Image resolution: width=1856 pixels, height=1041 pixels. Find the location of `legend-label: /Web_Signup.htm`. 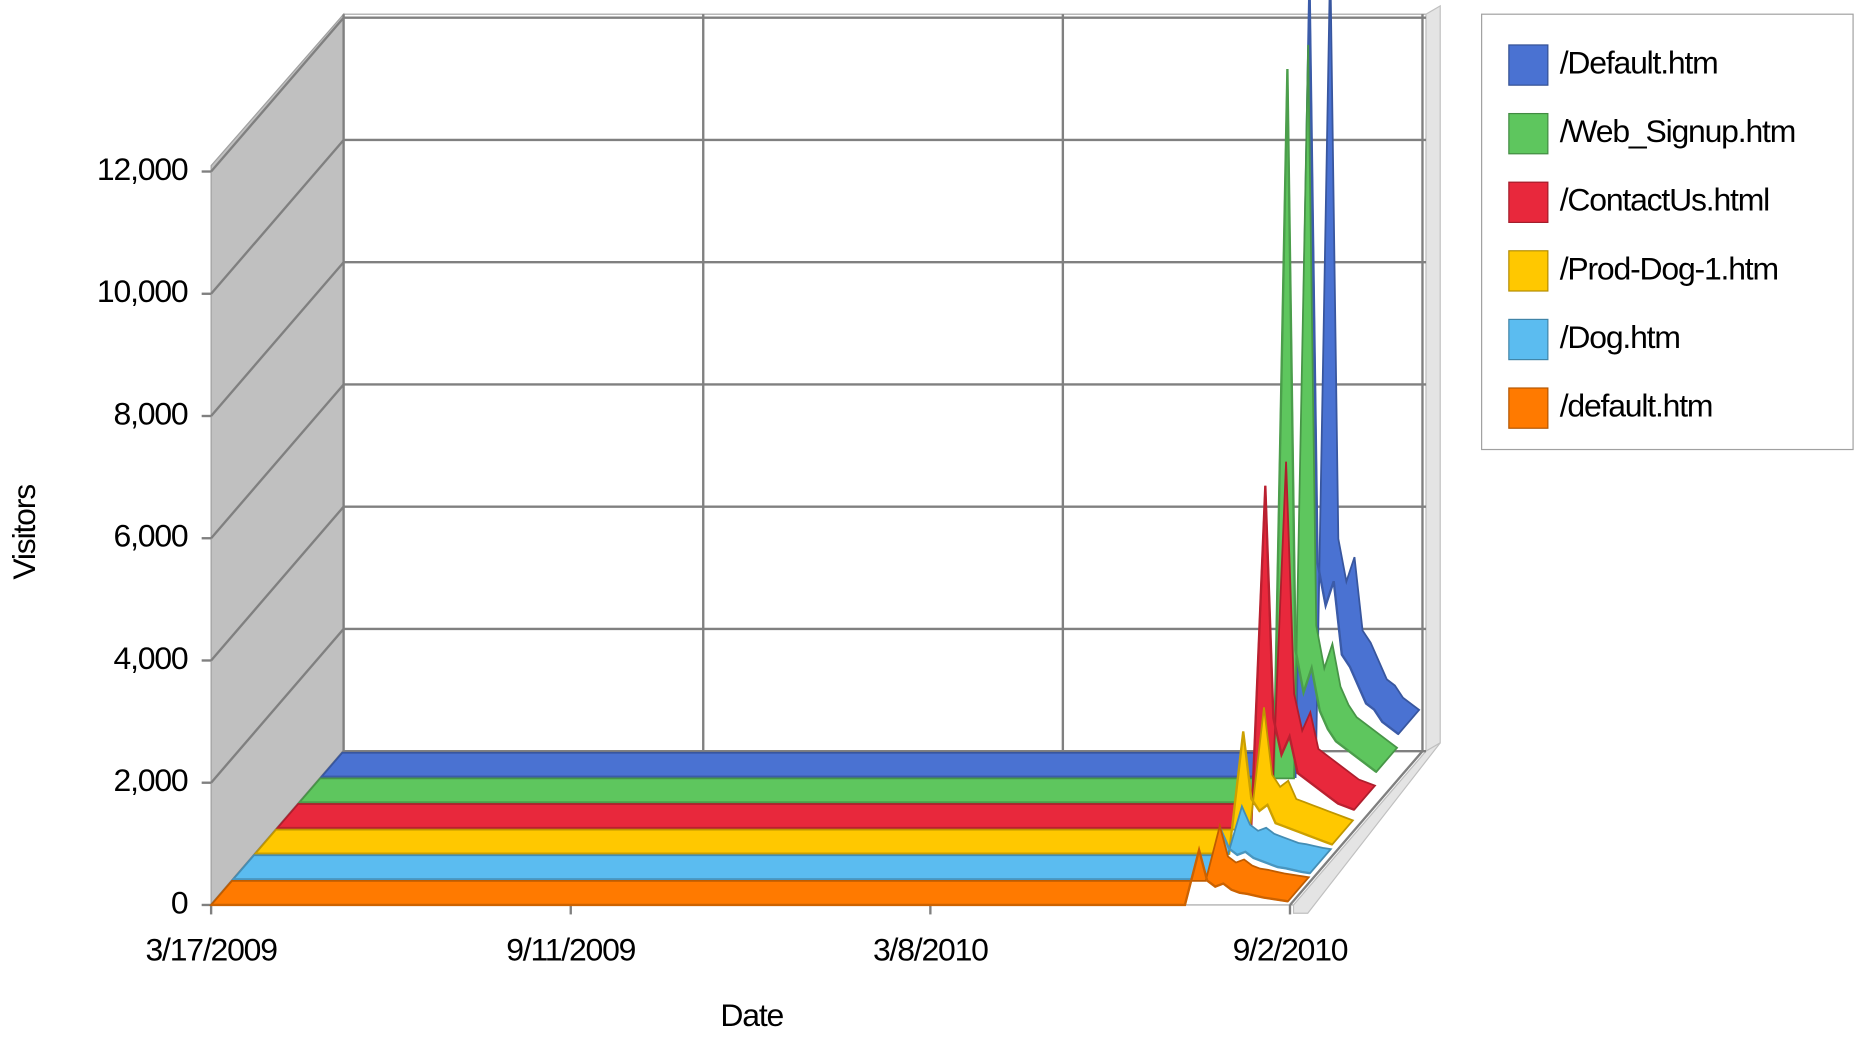

legend-label: /Web_Signup.htm is located at coordinates (1677, 131).